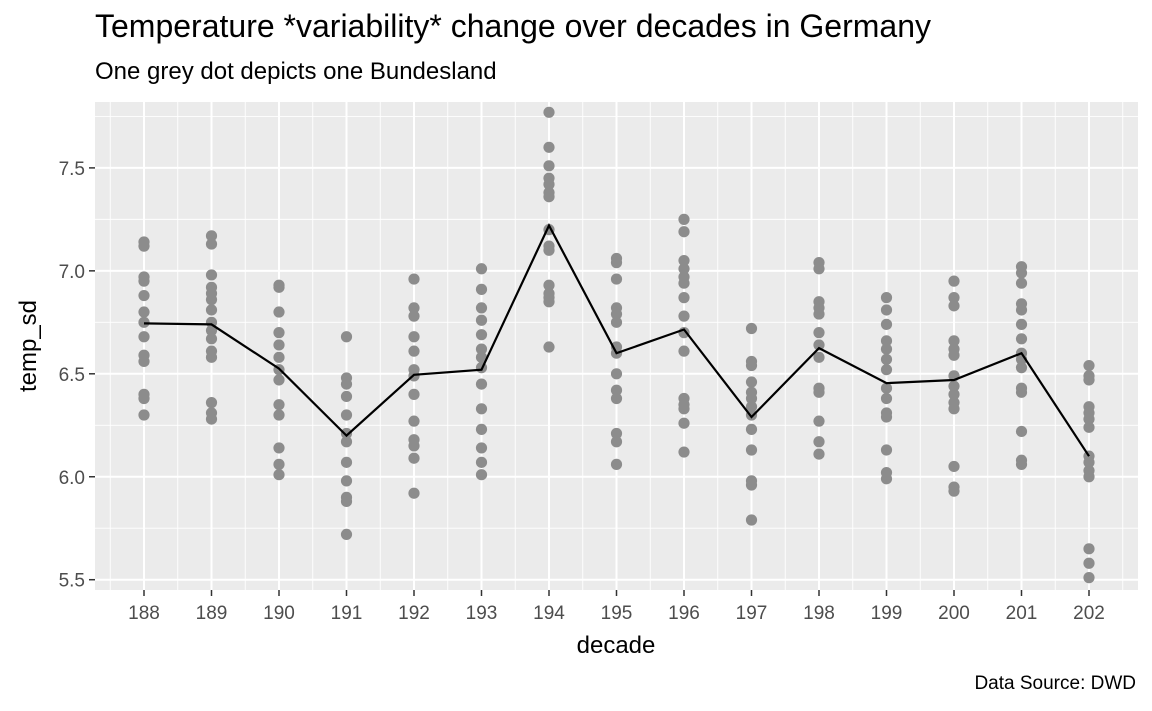 Image resolution: width=1152 pixels, height=711 pixels. What do you see at coordinates (212, 613) in the screenshot?
I see `x-tick-label: 189` at bounding box center [212, 613].